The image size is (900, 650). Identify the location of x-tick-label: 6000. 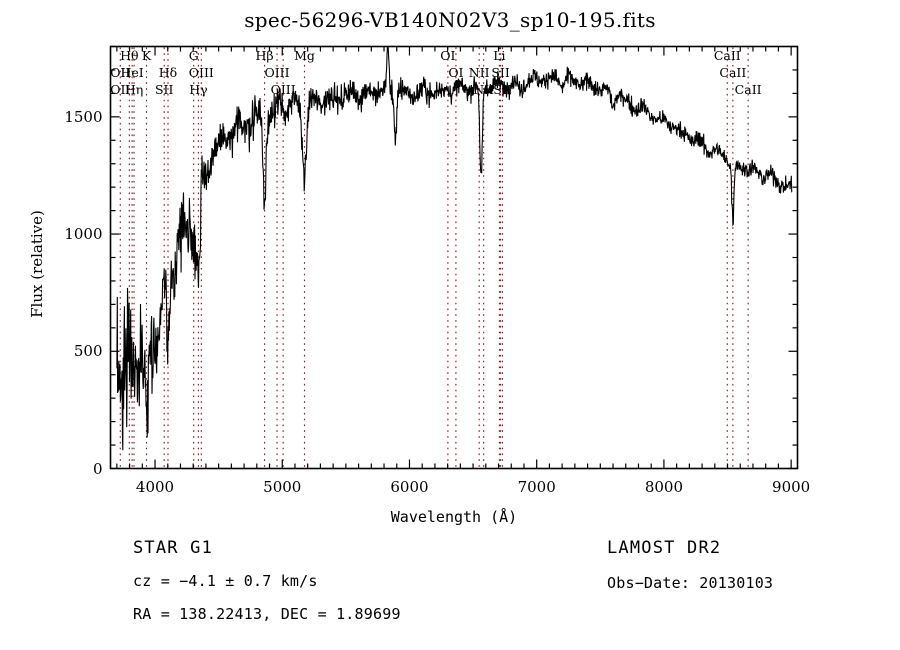
(409, 486).